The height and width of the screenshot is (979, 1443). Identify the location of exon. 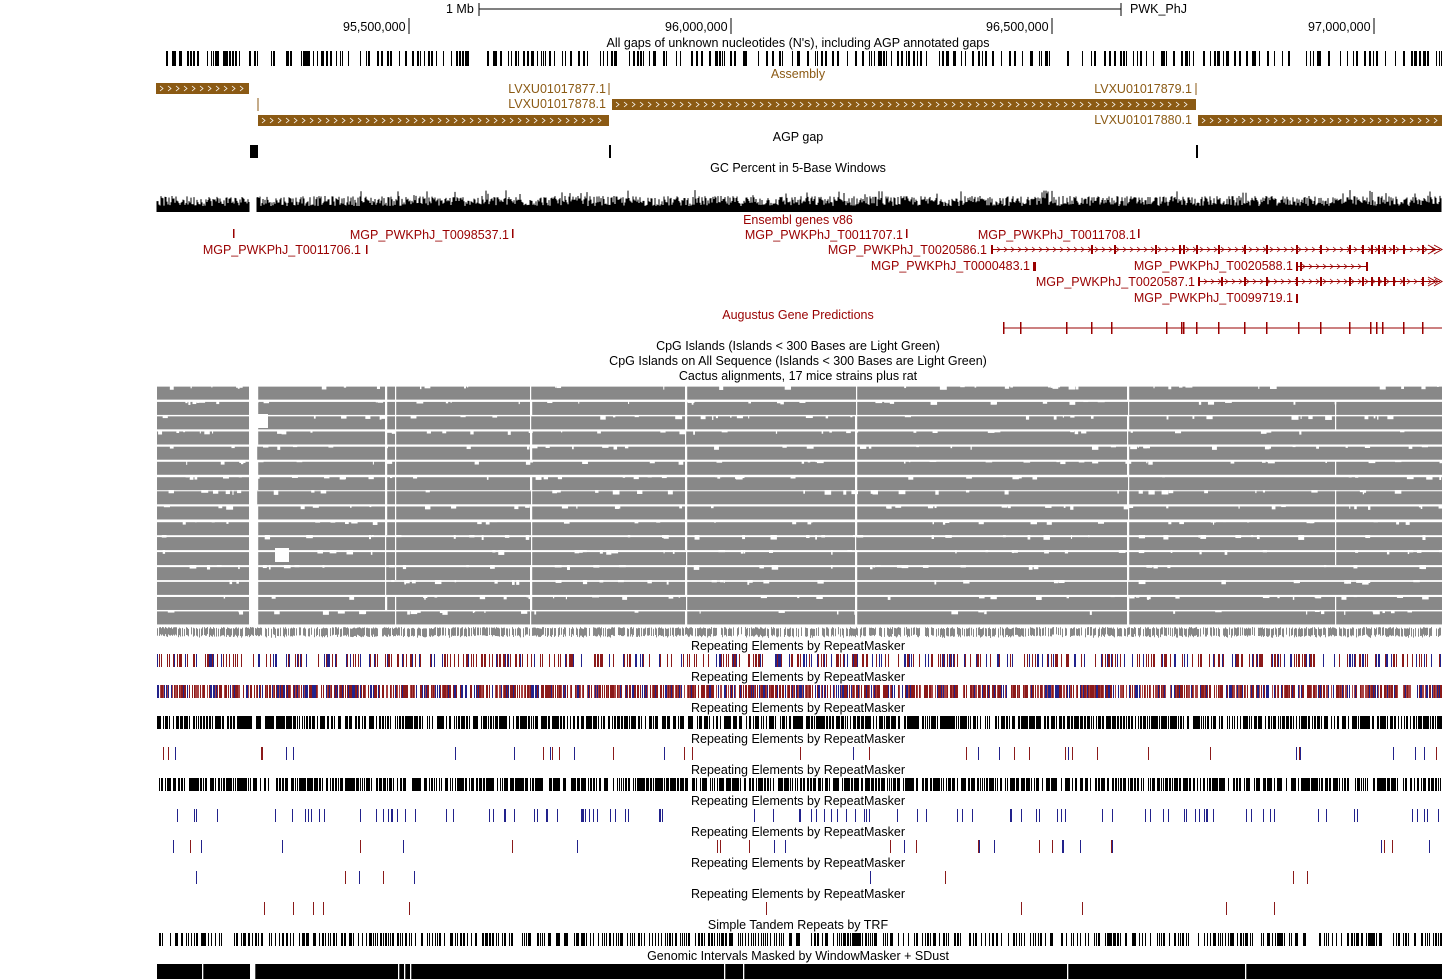
(513, 233).